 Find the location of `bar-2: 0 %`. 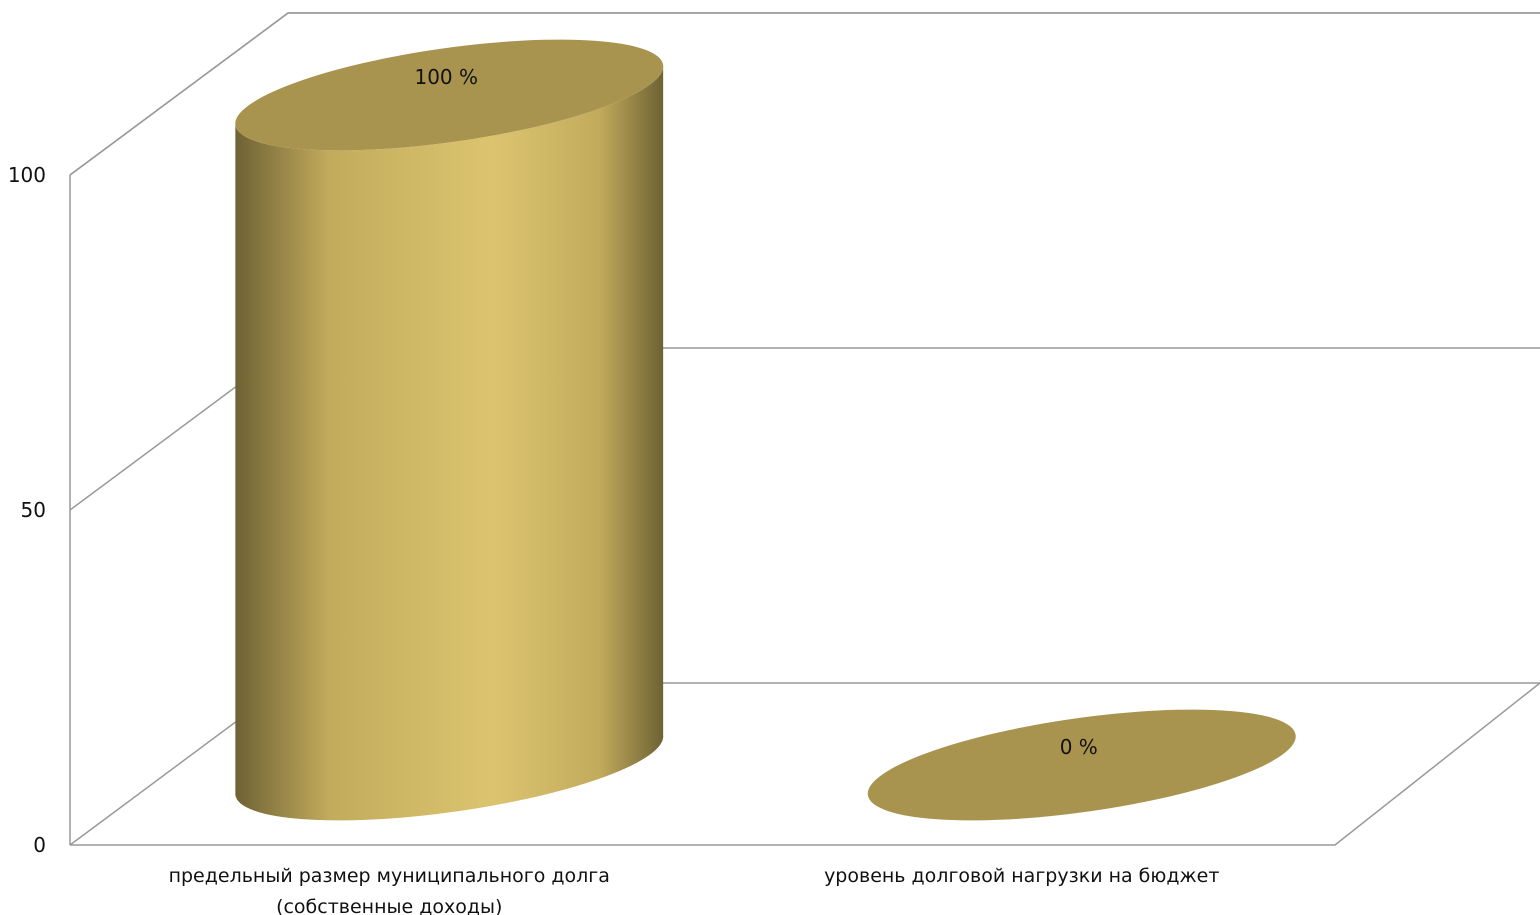

bar-2: 0 % is located at coordinates (1081, 765).